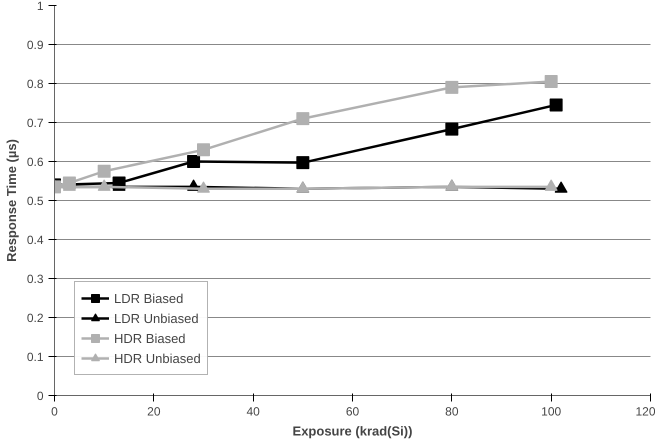  Describe the element at coordinates (54, 411) in the screenshot. I see `x-tick-label: 0` at that location.